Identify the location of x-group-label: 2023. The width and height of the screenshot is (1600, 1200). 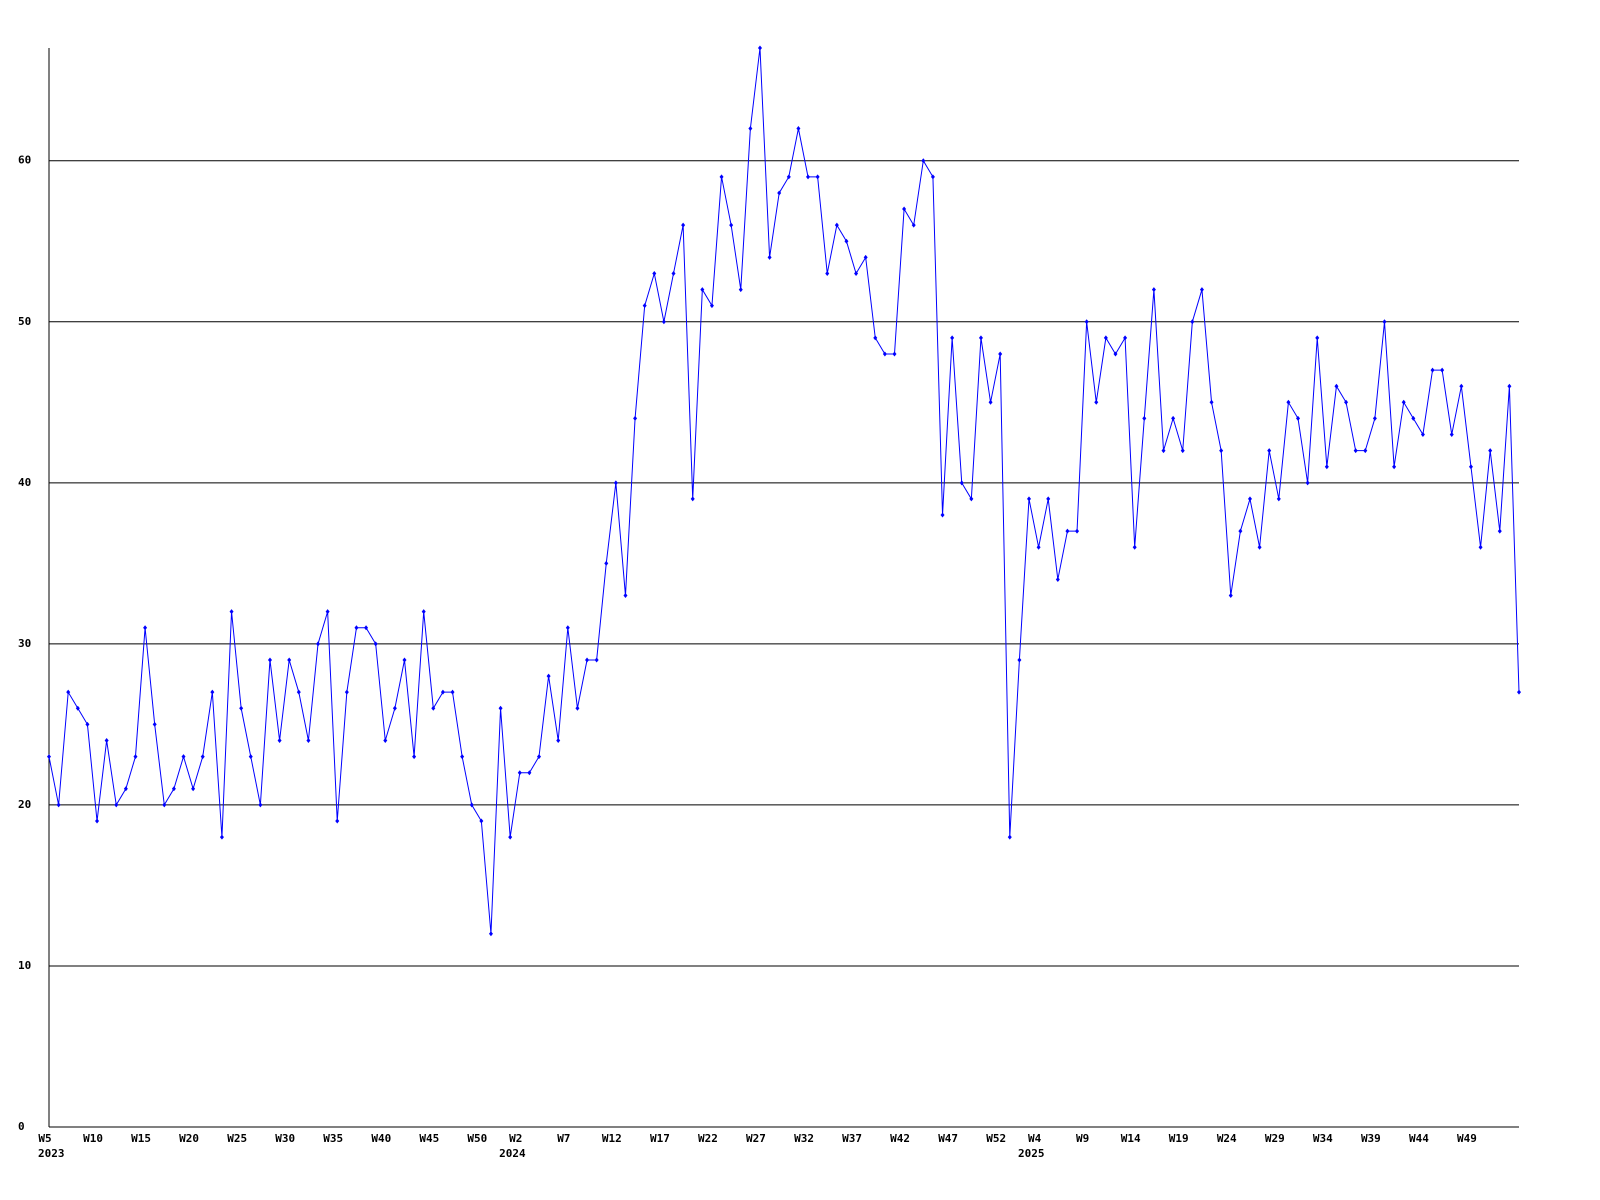
(51, 1153).